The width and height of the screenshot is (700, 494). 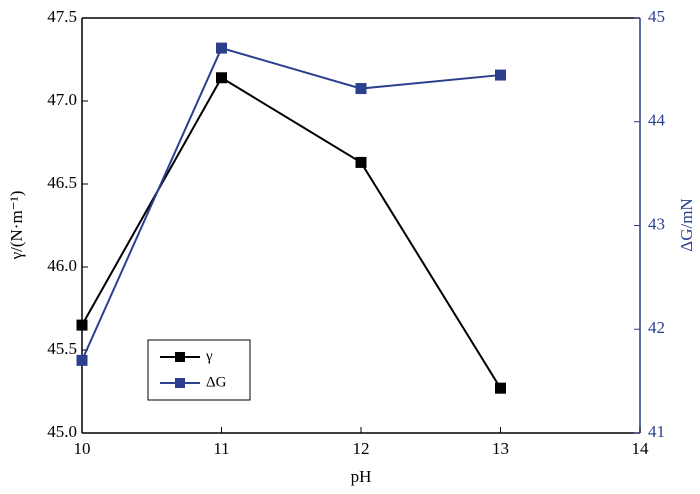 I want to click on y2-tick-label: 42, so click(x=656, y=327).